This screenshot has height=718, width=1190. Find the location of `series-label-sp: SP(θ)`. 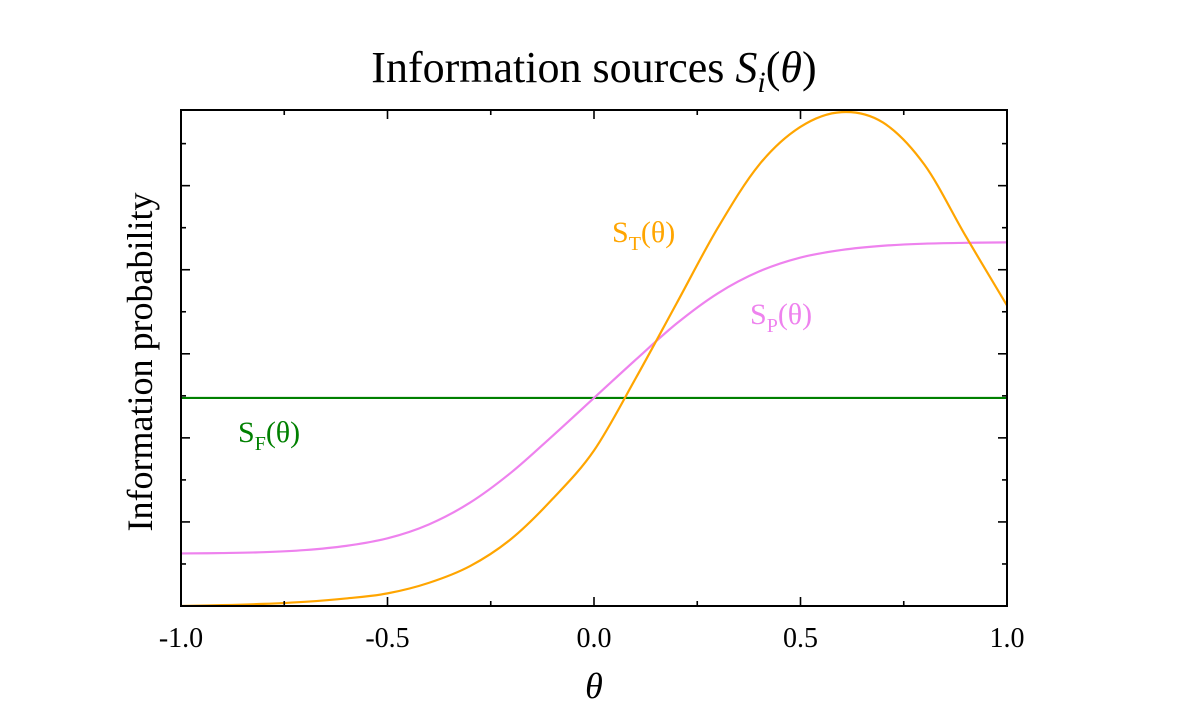

series-label-sp: SP(θ) is located at coordinates (781, 317).